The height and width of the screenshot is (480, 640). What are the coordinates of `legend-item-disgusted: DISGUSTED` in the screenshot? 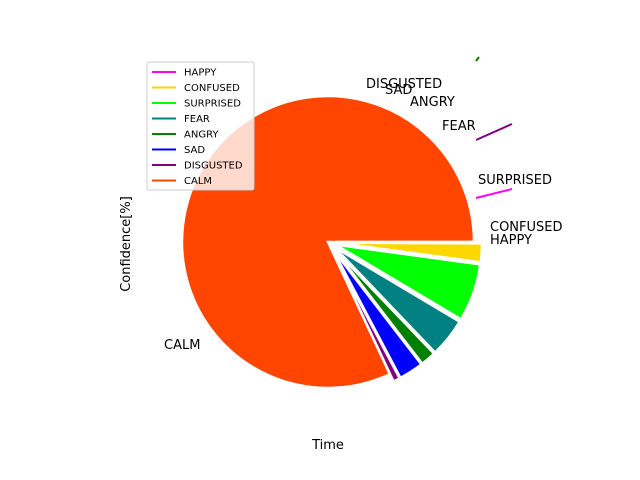 It's located at (197, 166).